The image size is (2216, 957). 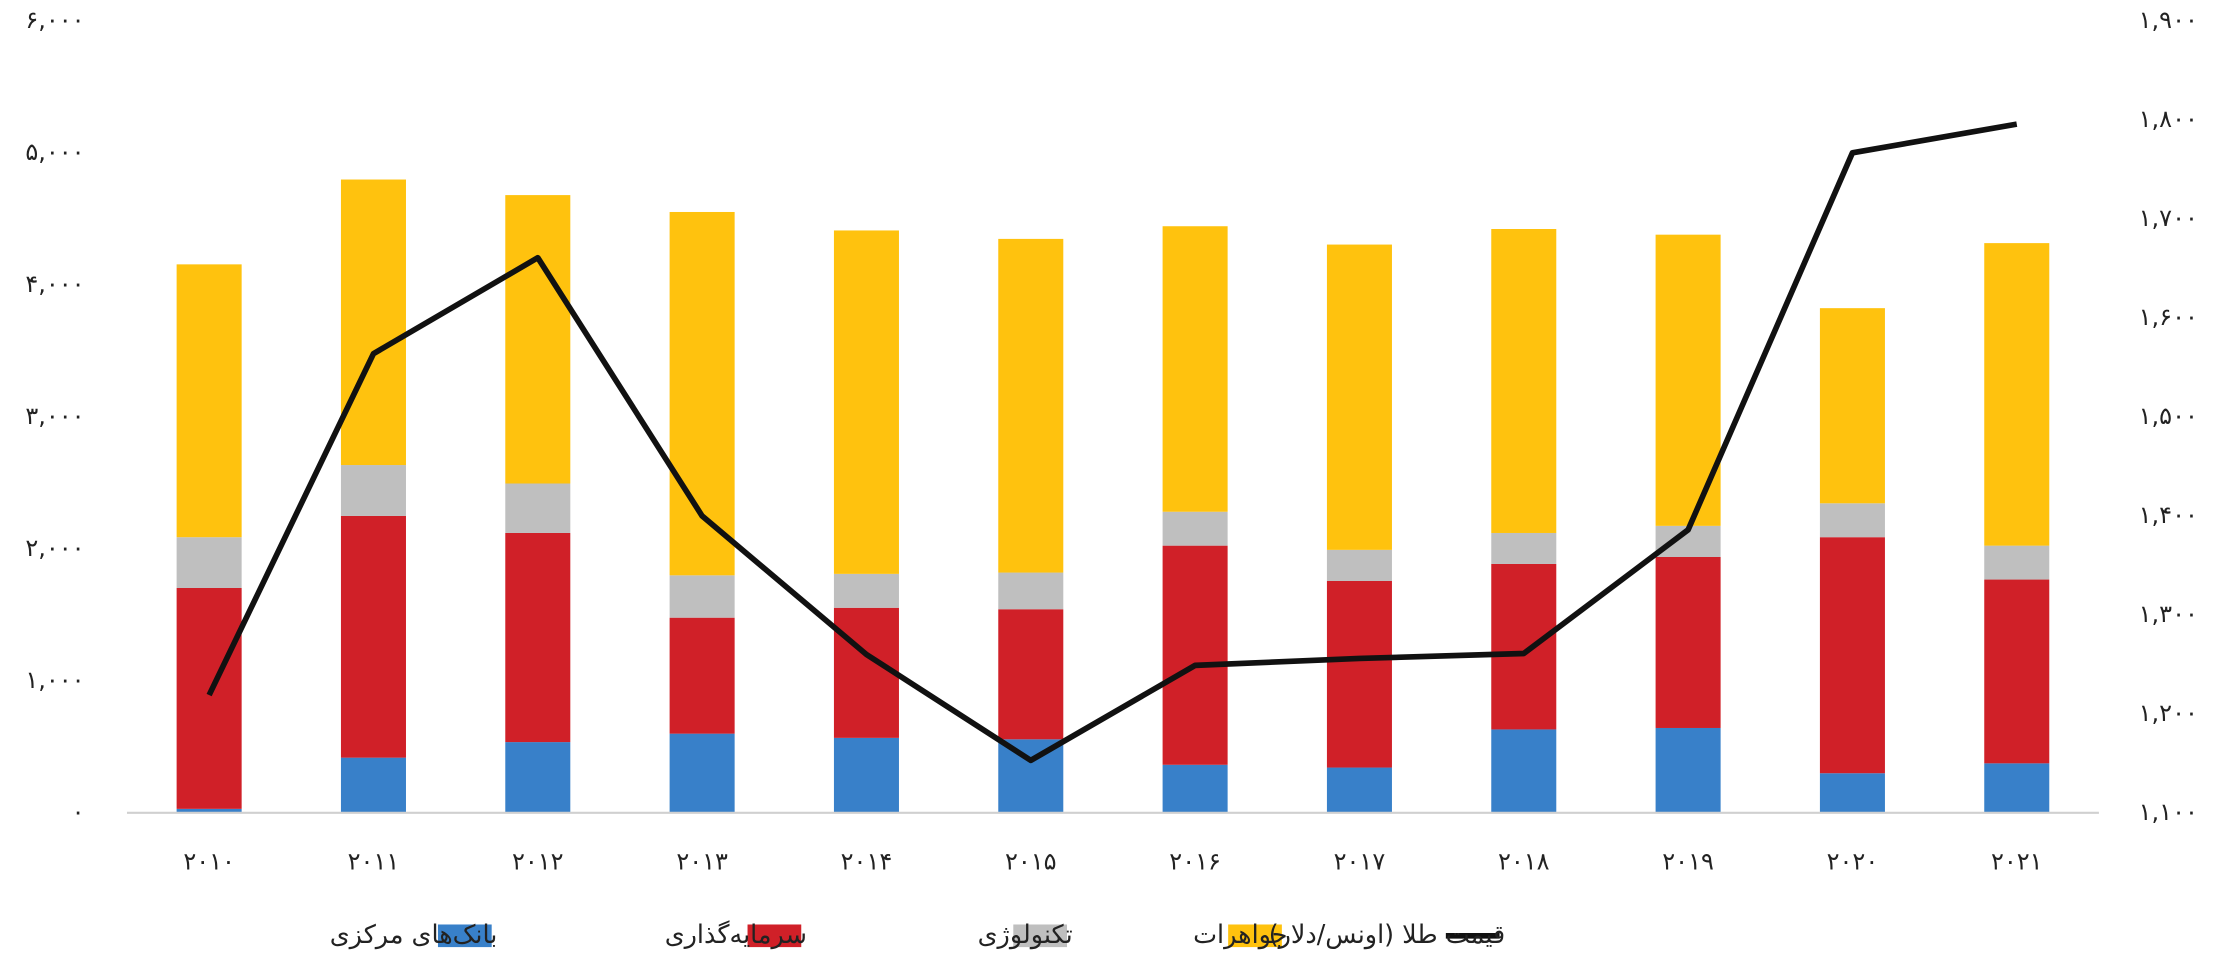 What do you see at coordinates (2168, 218) in the screenshot?
I see `y2-tick-label: ۱,۷۰۰` at bounding box center [2168, 218].